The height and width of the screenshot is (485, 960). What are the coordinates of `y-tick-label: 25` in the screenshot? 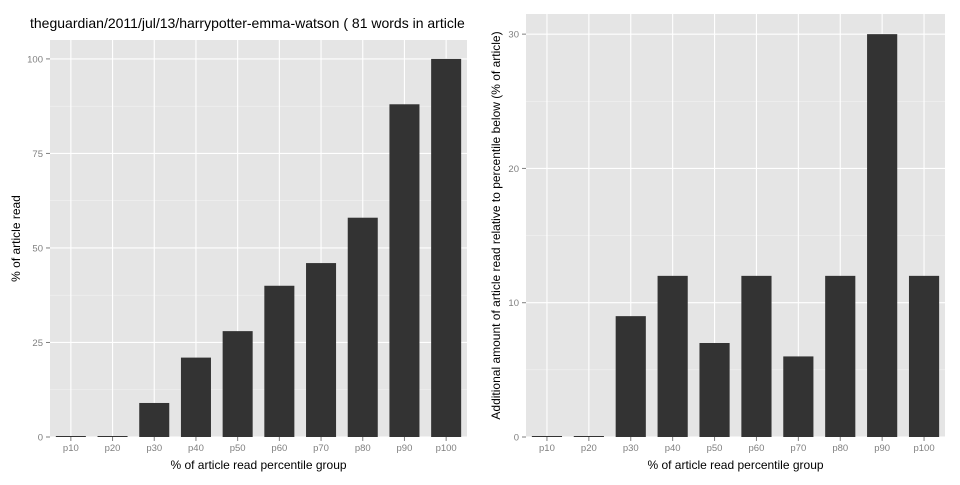 It's located at (37, 343).